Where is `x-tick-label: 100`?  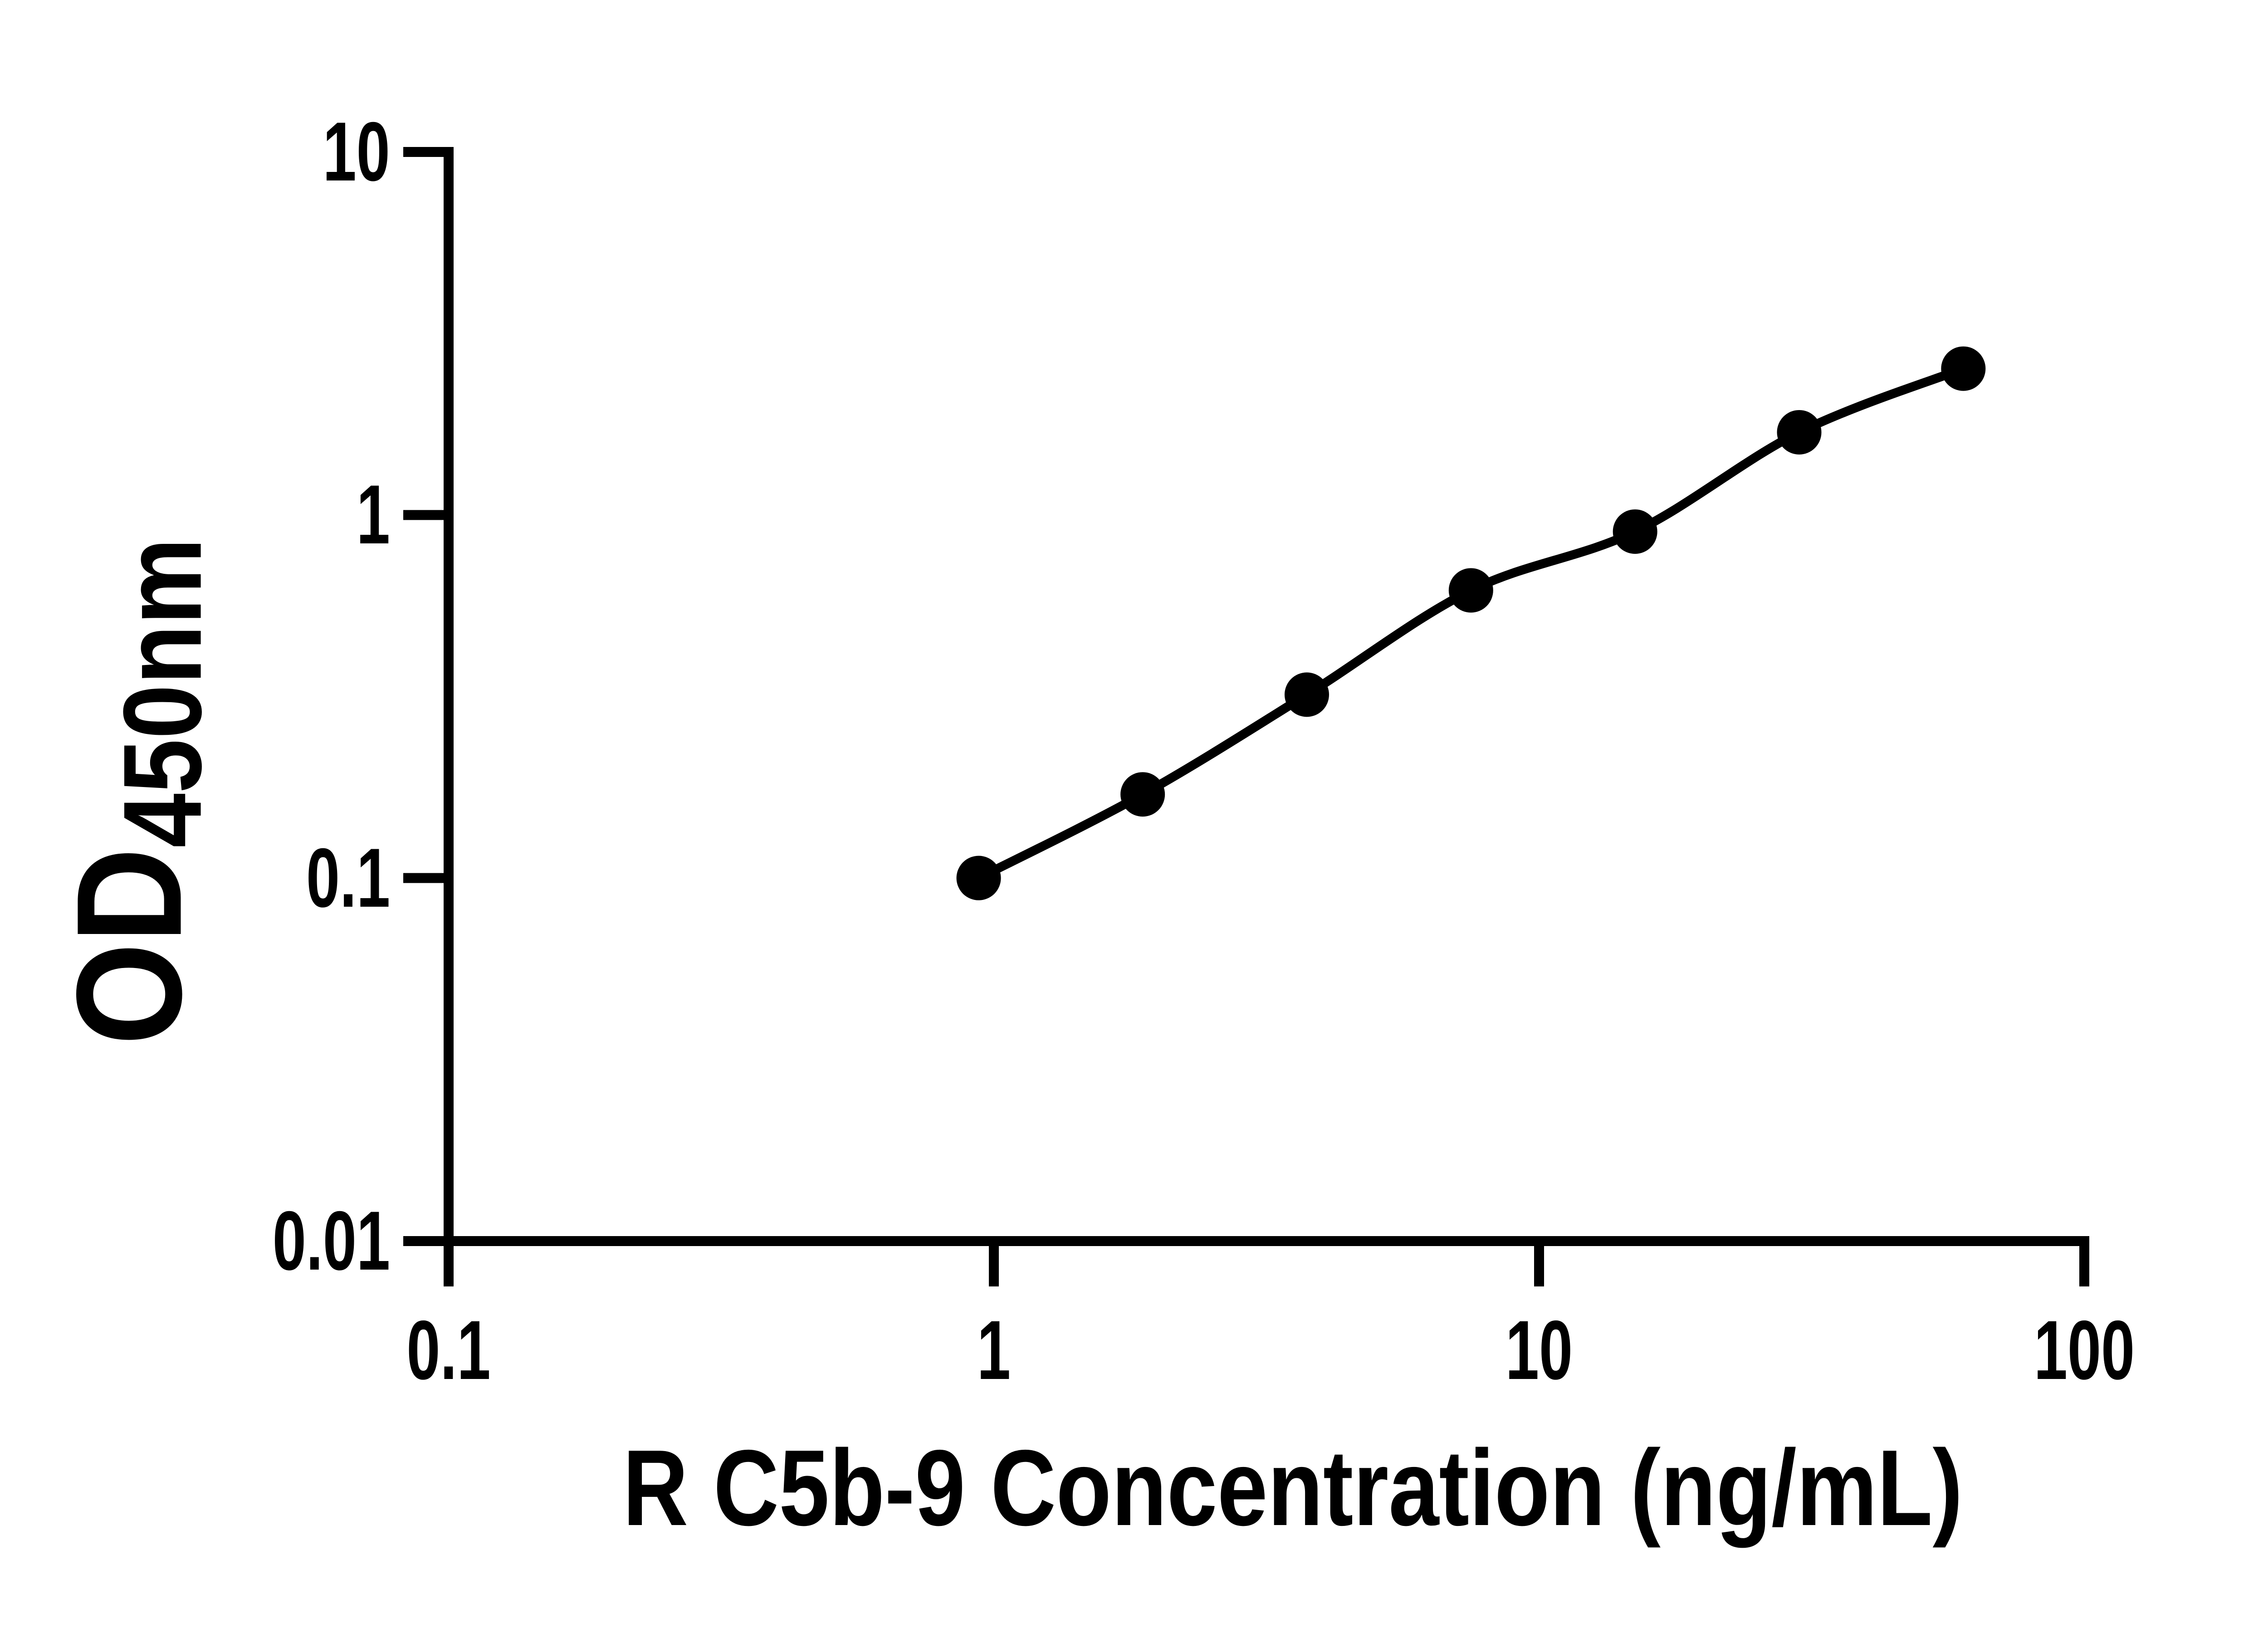
x-tick-label: 100 is located at coordinates (2084, 1350).